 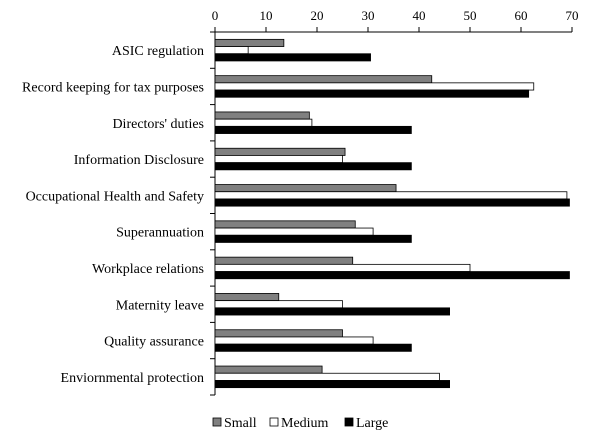 What do you see at coordinates (158, 51) in the screenshot?
I see `category-label: ASIC regulation` at bounding box center [158, 51].